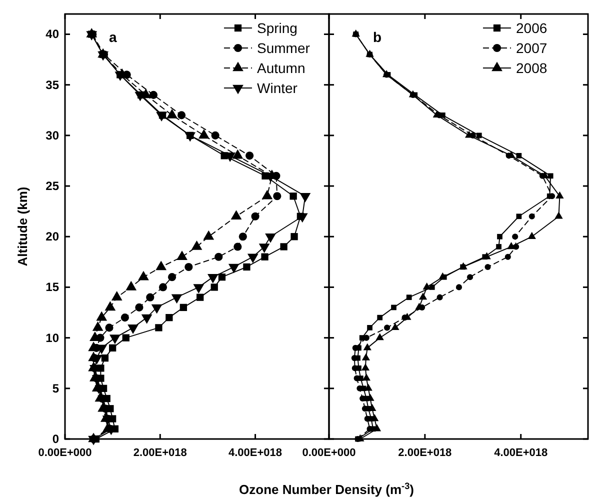  What do you see at coordinates (53, 237) in the screenshot?
I see `y-tick-label: 20` at bounding box center [53, 237].